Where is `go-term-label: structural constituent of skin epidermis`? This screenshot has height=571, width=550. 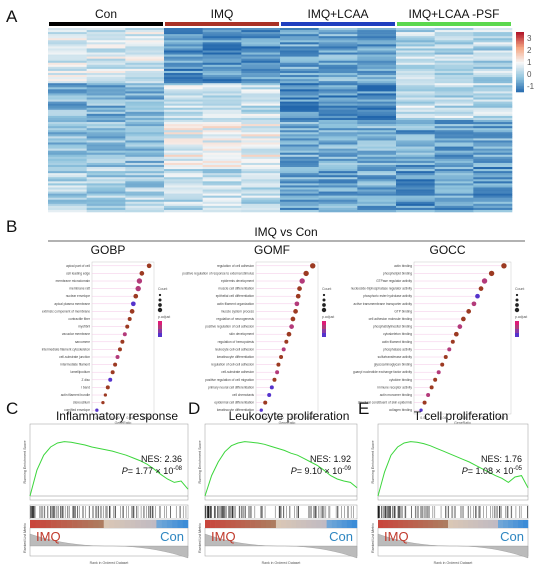
go-term-label: structural constituent of skin epidermis is located at coordinates (385, 403).